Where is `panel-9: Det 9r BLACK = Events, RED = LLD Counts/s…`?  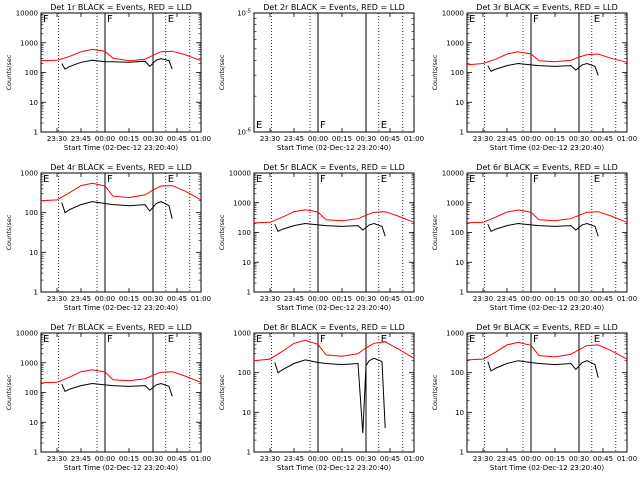
panel-9: Det 9r BLACK = Events, RED = LLD Counts/s… is located at coordinates (534, 397).